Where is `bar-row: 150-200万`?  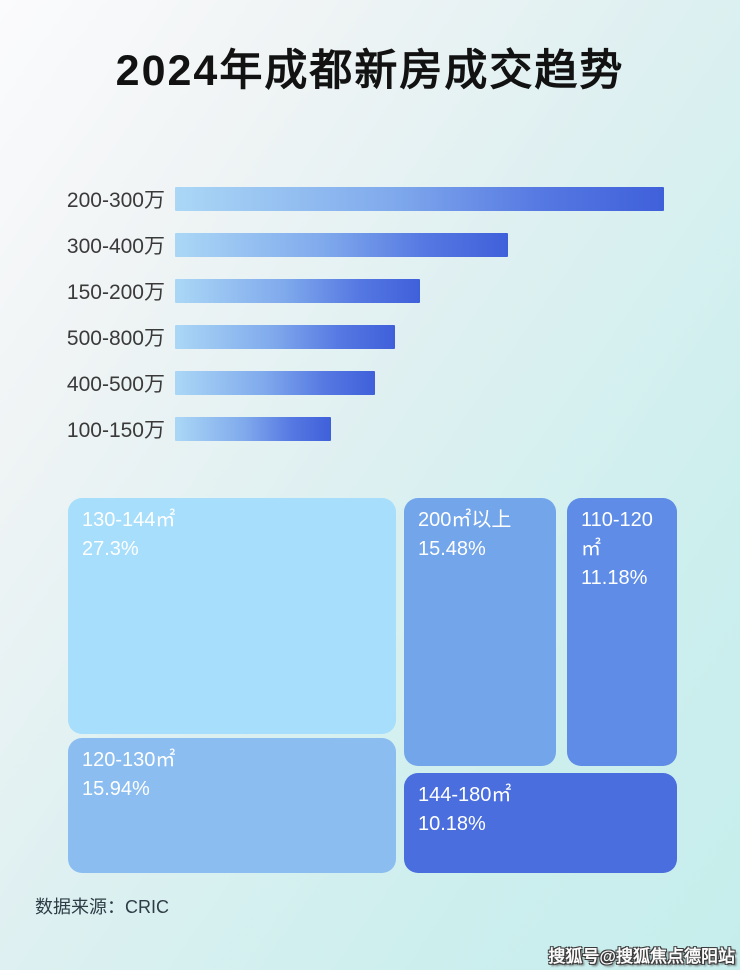 bar-row: 150-200万 is located at coordinates (375, 291).